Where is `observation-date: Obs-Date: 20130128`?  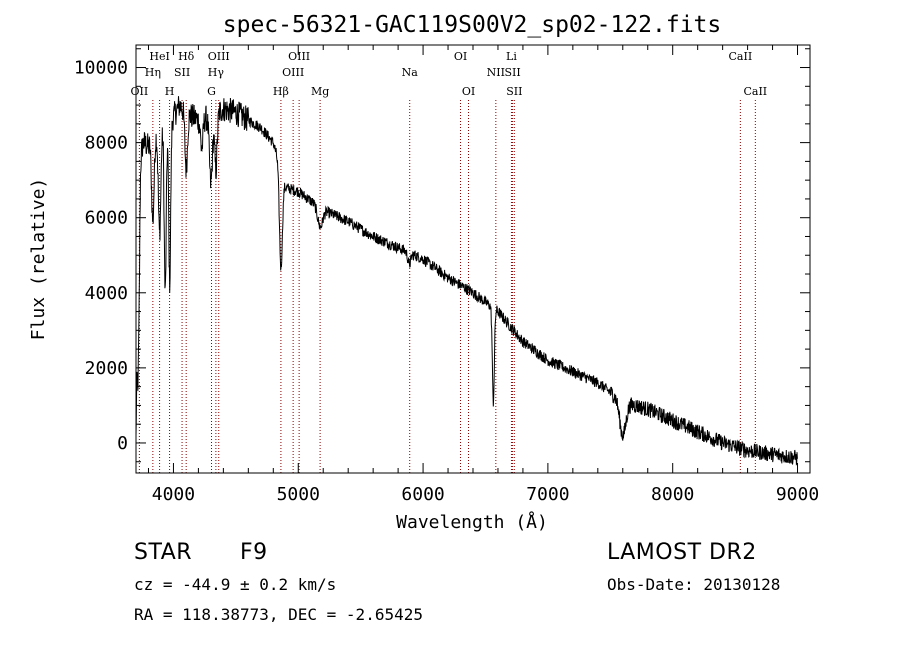
observation-date: Obs-Date: 20130128 is located at coordinates (694, 584).